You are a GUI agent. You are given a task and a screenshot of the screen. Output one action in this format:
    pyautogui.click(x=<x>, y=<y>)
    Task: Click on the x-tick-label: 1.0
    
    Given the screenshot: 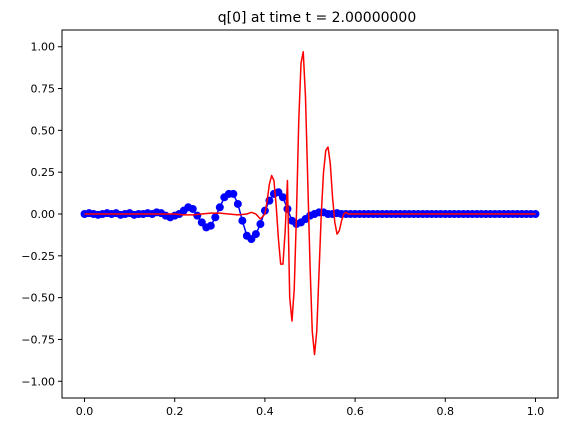 What is the action you would take?
    pyautogui.click(x=536, y=411)
    